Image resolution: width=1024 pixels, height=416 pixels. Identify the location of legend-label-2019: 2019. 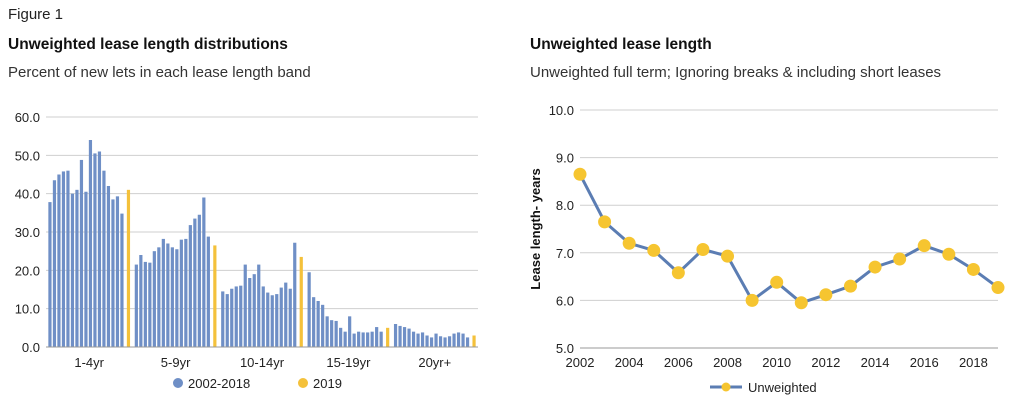
(327, 383).